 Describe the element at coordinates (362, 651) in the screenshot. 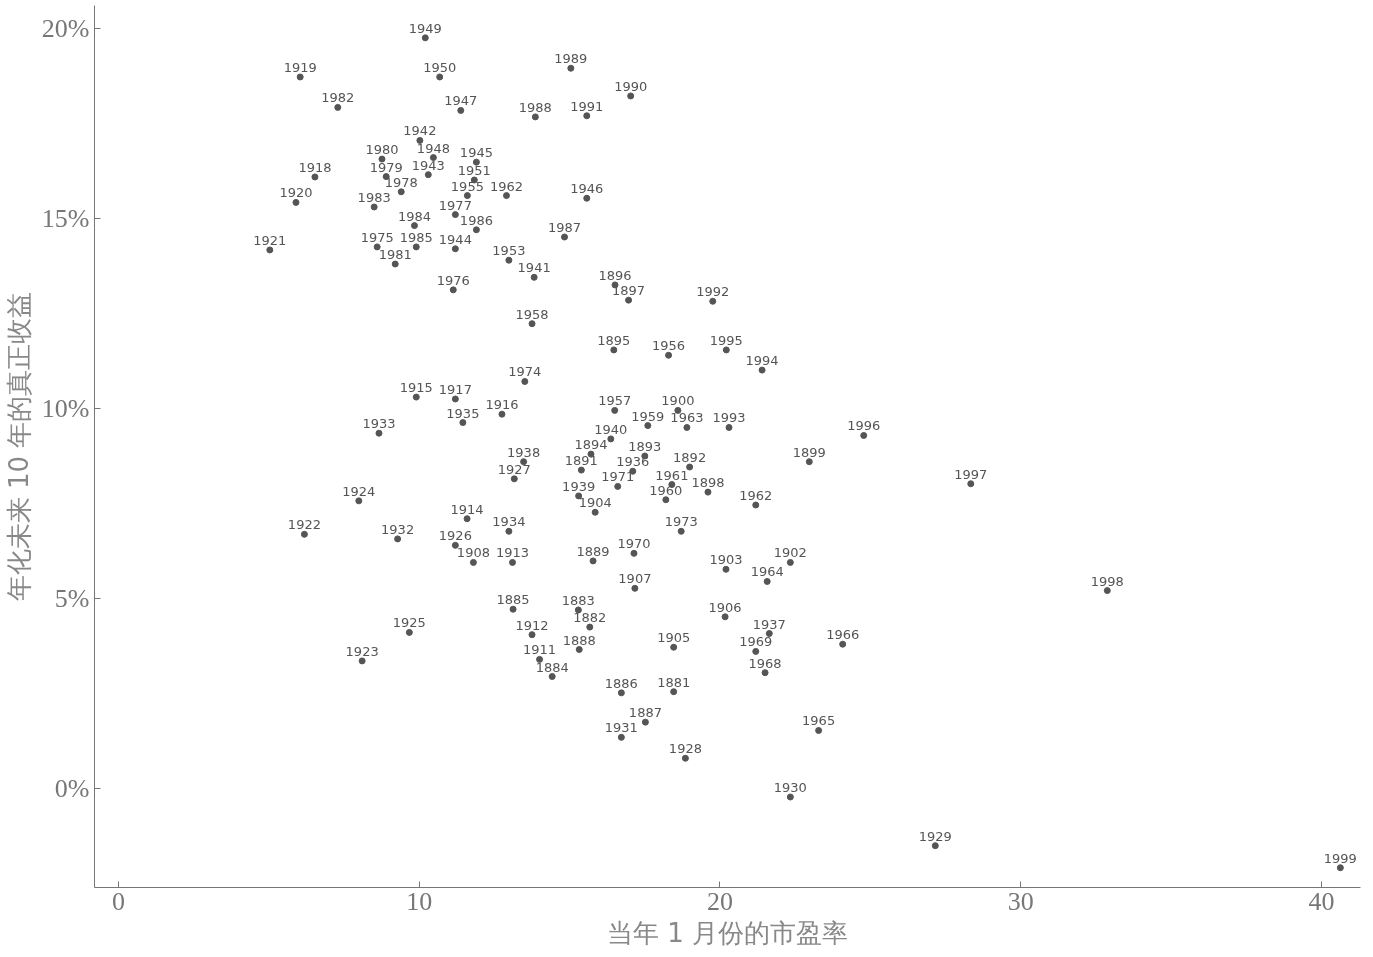

I see `annotation: 1923` at that location.